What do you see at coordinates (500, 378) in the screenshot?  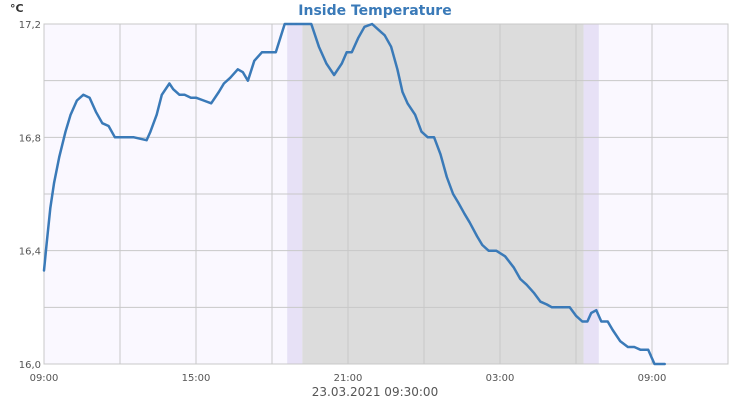 I see `x-tick-label: 03:00` at bounding box center [500, 378].